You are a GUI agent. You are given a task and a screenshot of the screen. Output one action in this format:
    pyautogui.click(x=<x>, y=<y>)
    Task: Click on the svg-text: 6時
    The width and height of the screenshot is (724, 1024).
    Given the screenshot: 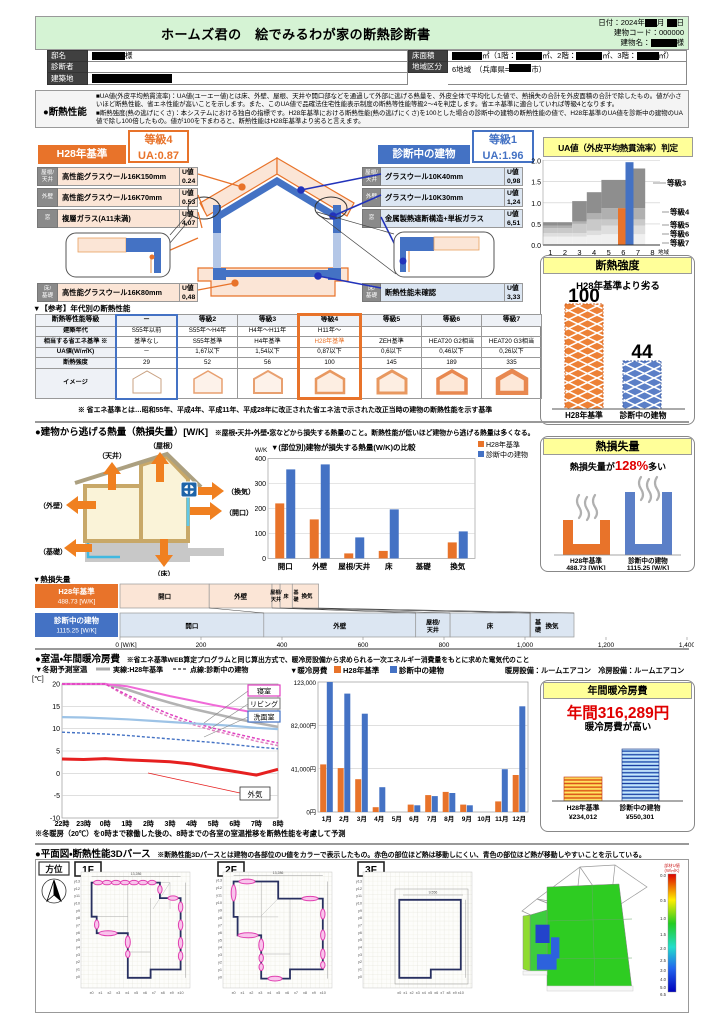 What is the action you would take?
    pyautogui.click(x=234, y=823)
    